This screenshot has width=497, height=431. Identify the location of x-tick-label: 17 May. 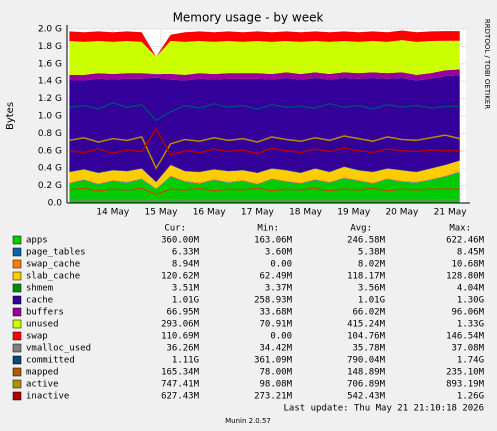
(258, 213).